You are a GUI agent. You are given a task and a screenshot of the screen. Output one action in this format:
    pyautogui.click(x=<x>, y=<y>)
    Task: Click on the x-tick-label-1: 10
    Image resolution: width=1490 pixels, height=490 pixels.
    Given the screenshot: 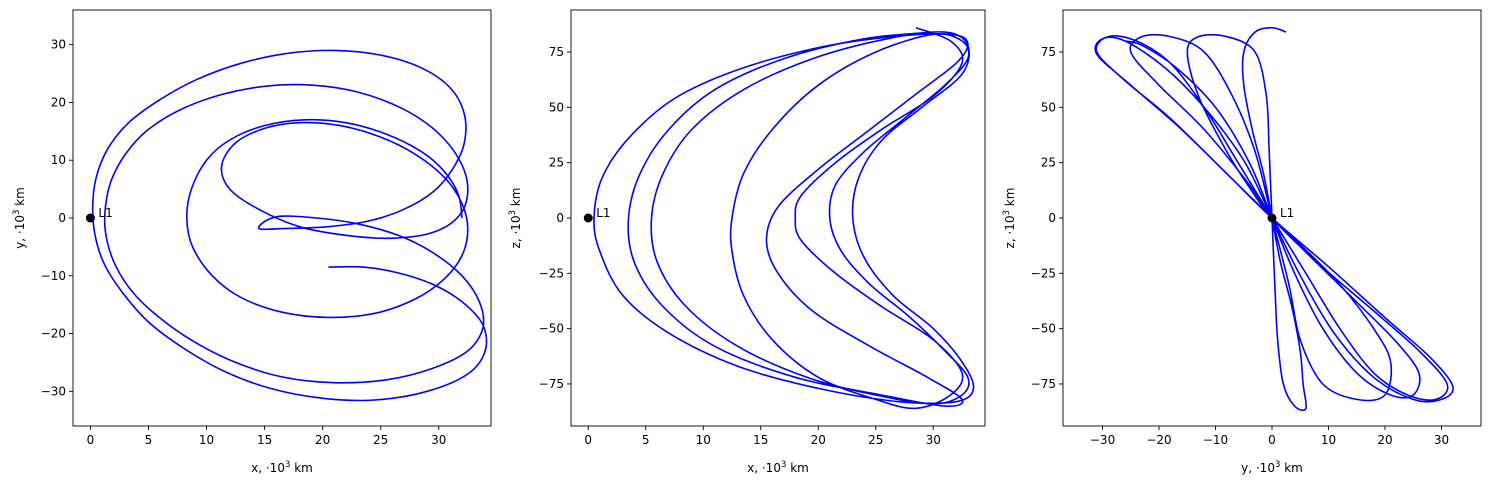 What is the action you would take?
    pyautogui.click(x=206, y=440)
    